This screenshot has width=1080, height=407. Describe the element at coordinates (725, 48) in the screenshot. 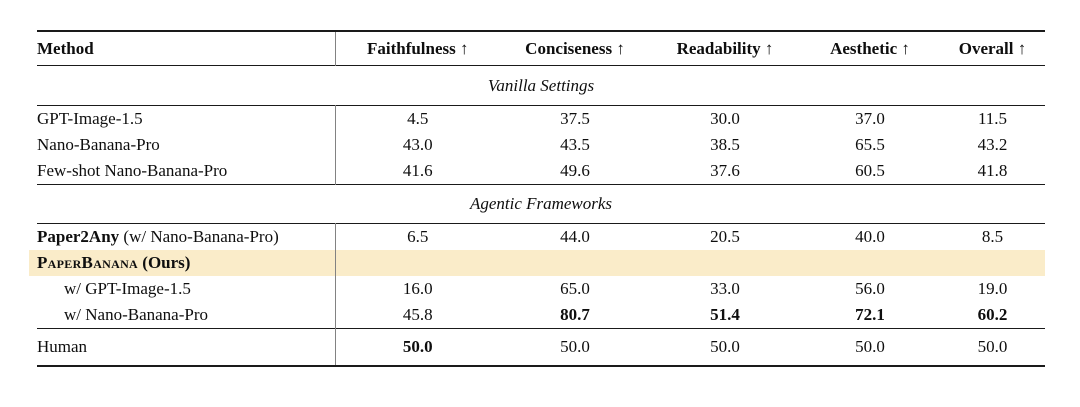

I see `column-header-readability: Readability ↑` at that location.